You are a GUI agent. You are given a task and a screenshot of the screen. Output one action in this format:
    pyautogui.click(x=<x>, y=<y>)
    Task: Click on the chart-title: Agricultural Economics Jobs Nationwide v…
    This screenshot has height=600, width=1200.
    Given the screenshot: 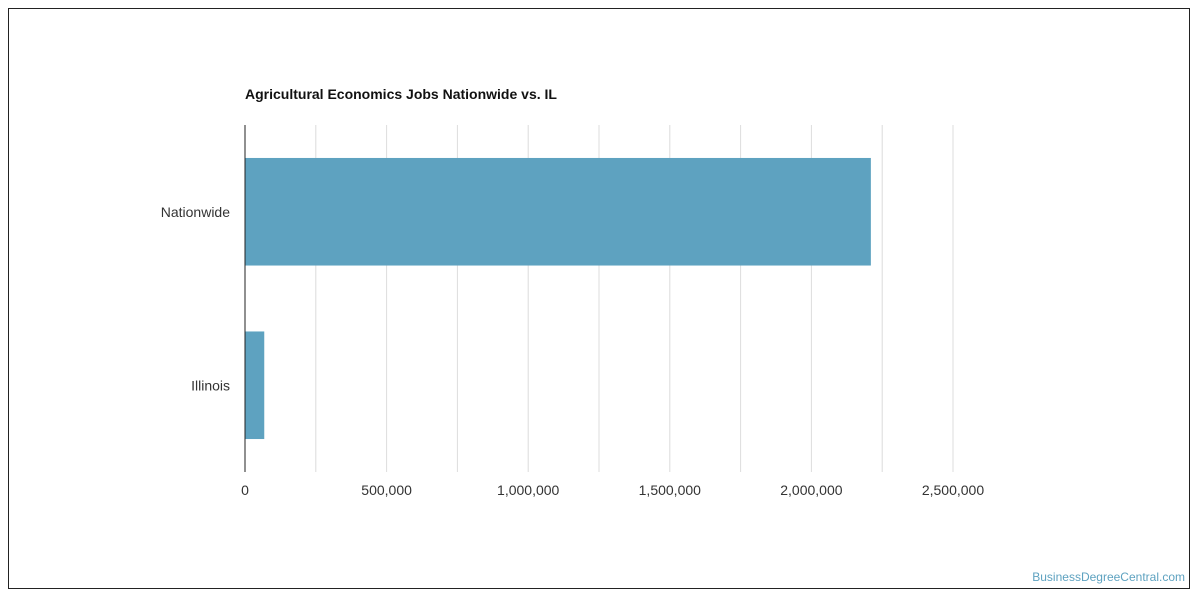 What is the action you would take?
    pyautogui.click(x=401, y=94)
    